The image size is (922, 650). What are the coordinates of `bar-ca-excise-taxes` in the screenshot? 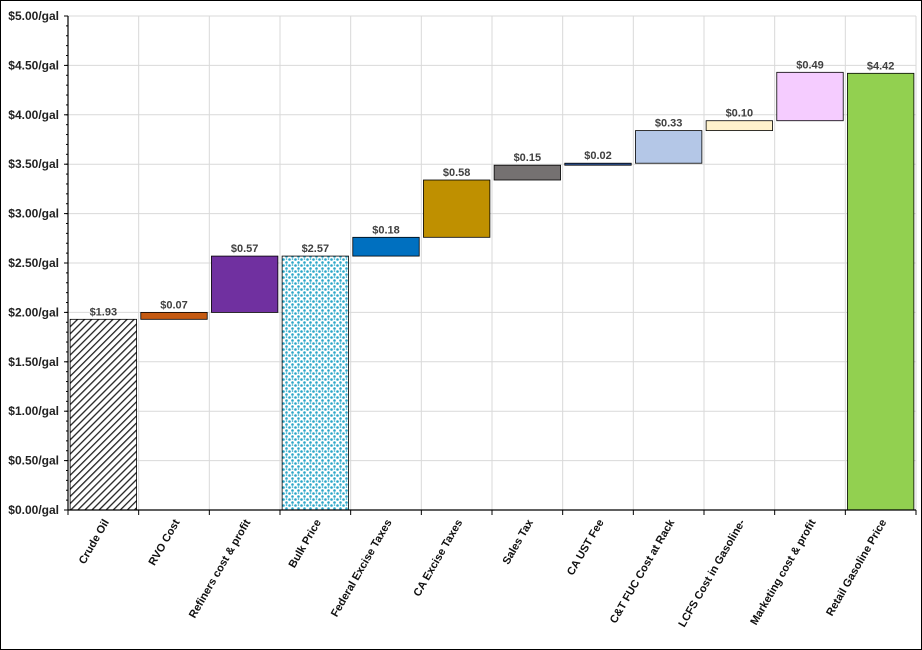 It's located at (457, 208).